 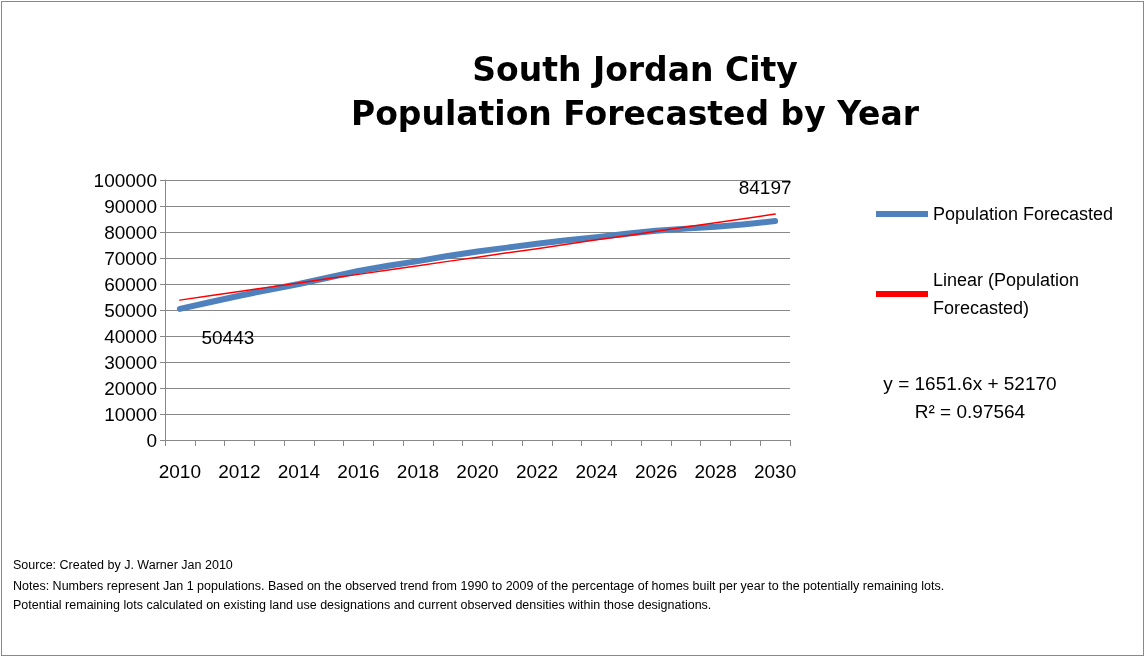 I want to click on y-tick-label: 70000, so click(x=130, y=258).